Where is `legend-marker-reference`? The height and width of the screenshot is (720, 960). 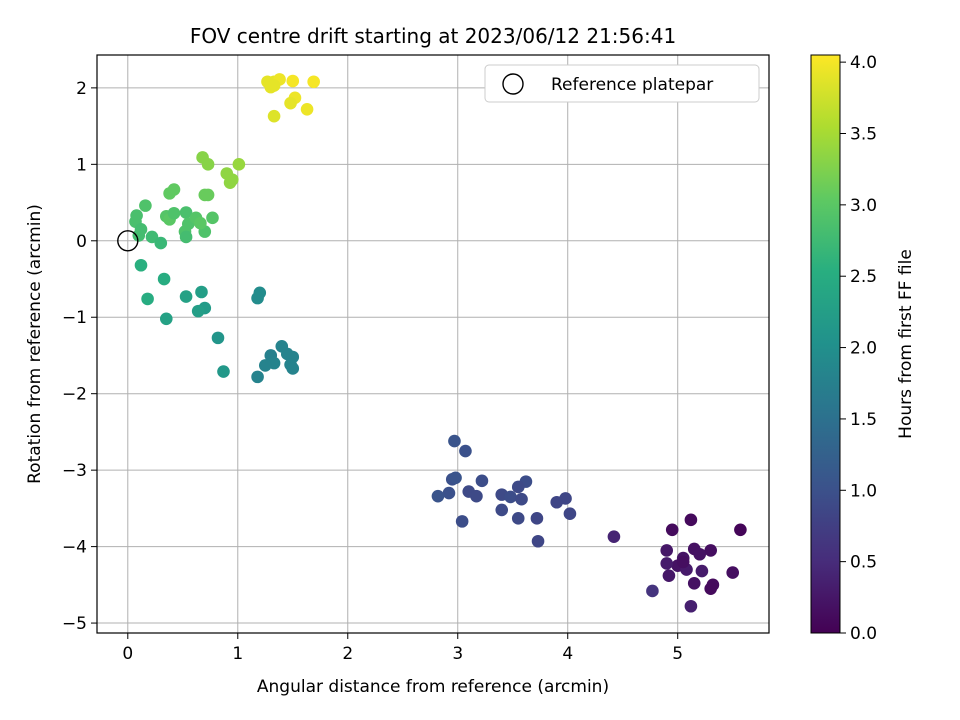 legend-marker-reference is located at coordinates (513, 84).